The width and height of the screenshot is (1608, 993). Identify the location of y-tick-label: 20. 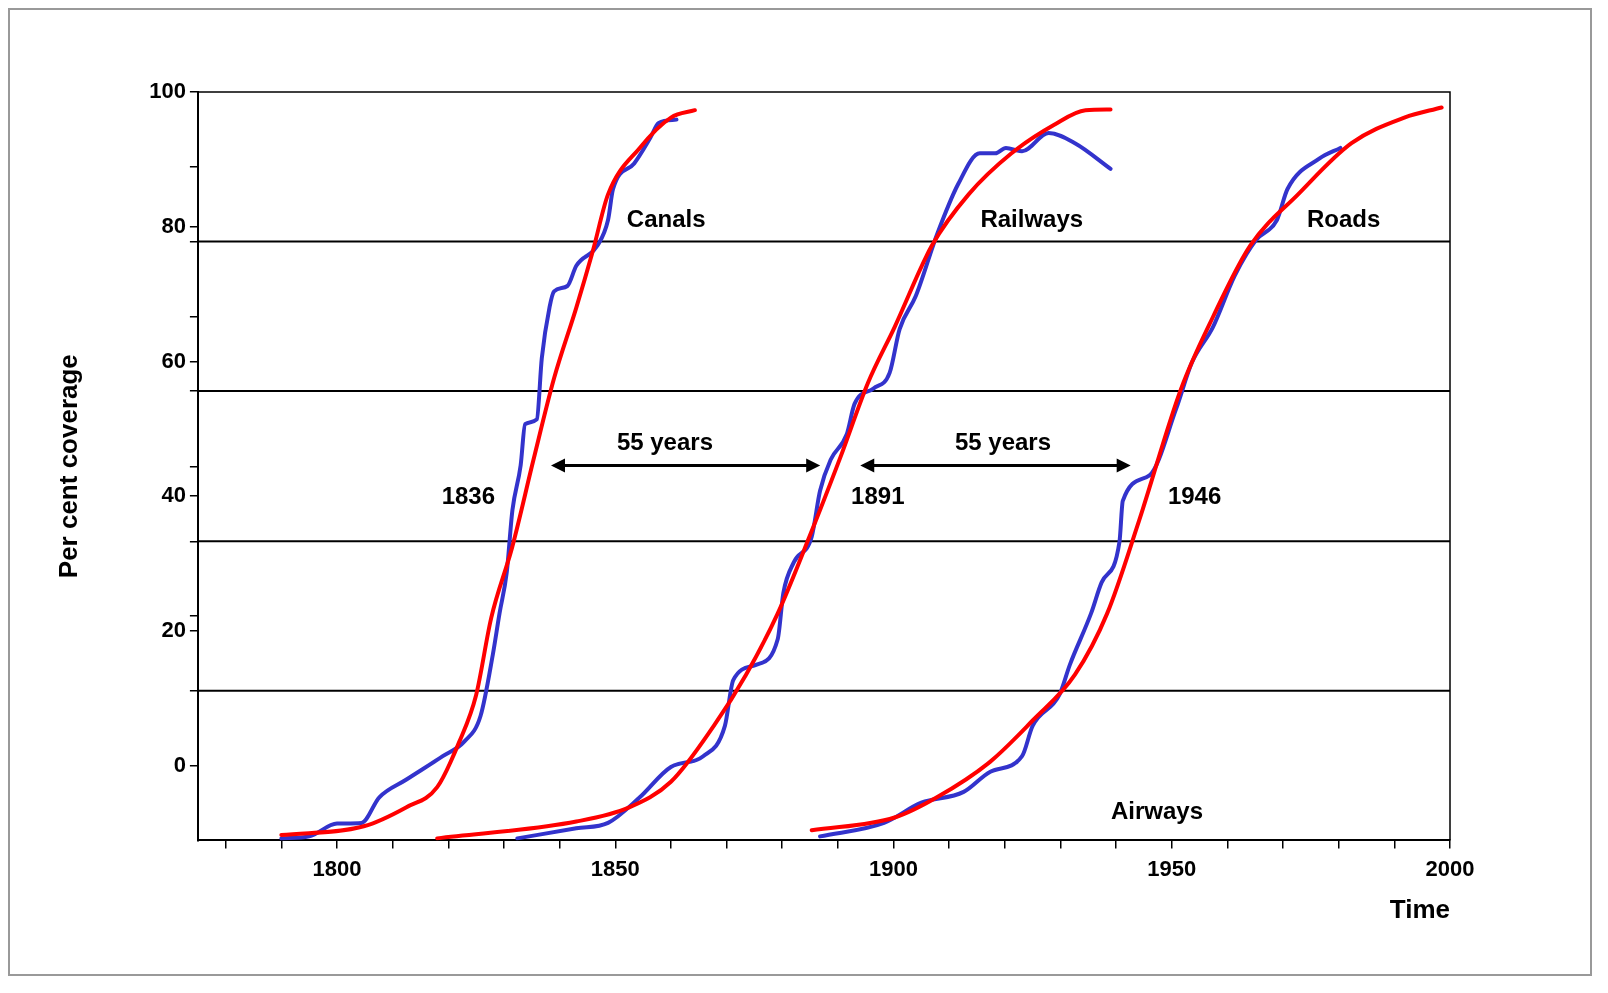
(173, 629).